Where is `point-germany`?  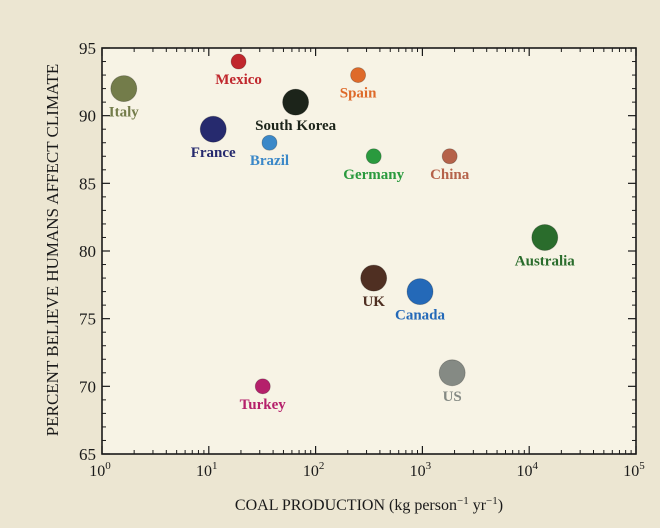
point-germany is located at coordinates (373, 156).